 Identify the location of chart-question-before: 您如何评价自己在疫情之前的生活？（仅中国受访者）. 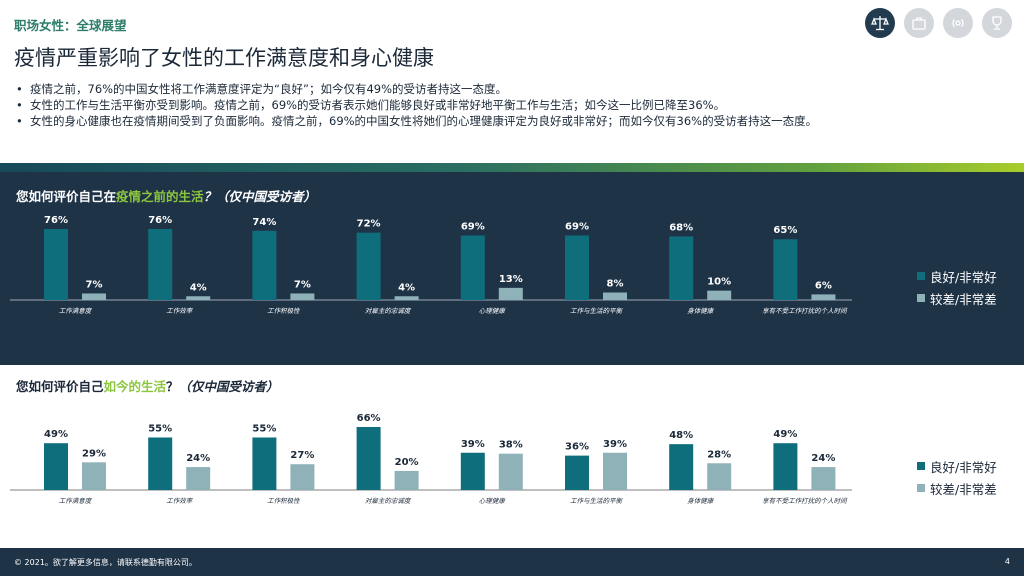
(166, 195).